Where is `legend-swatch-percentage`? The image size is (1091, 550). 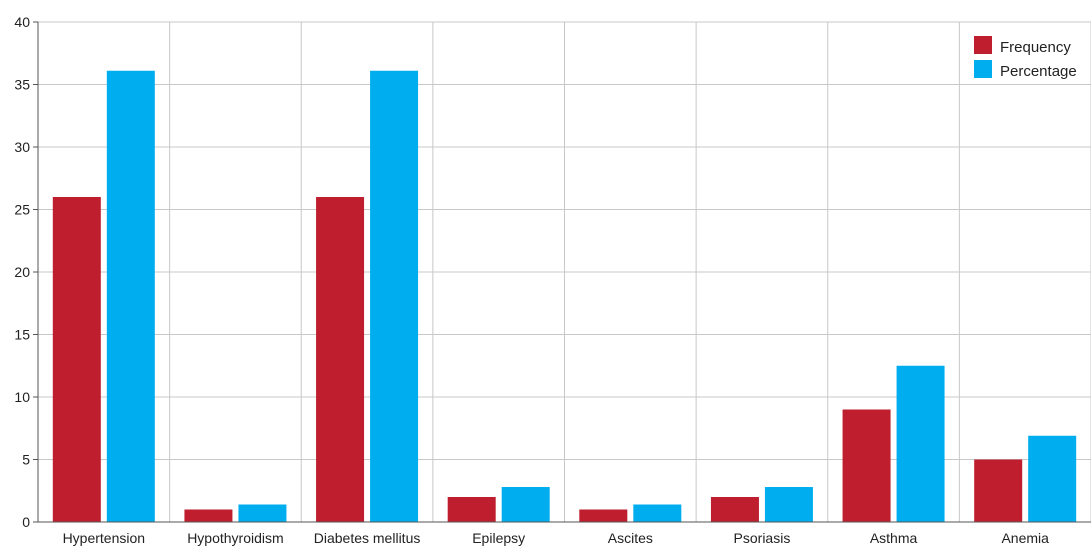 legend-swatch-percentage is located at coordinates (983, 69).